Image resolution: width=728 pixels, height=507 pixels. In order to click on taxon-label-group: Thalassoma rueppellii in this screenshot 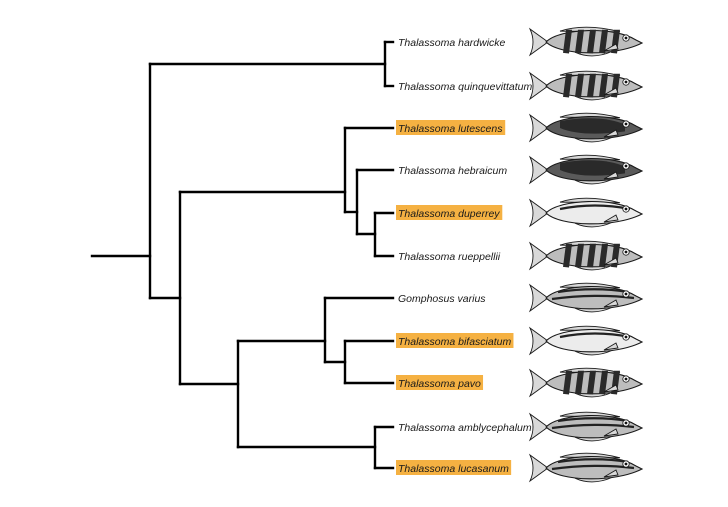, I will do `click(449, 257)`.